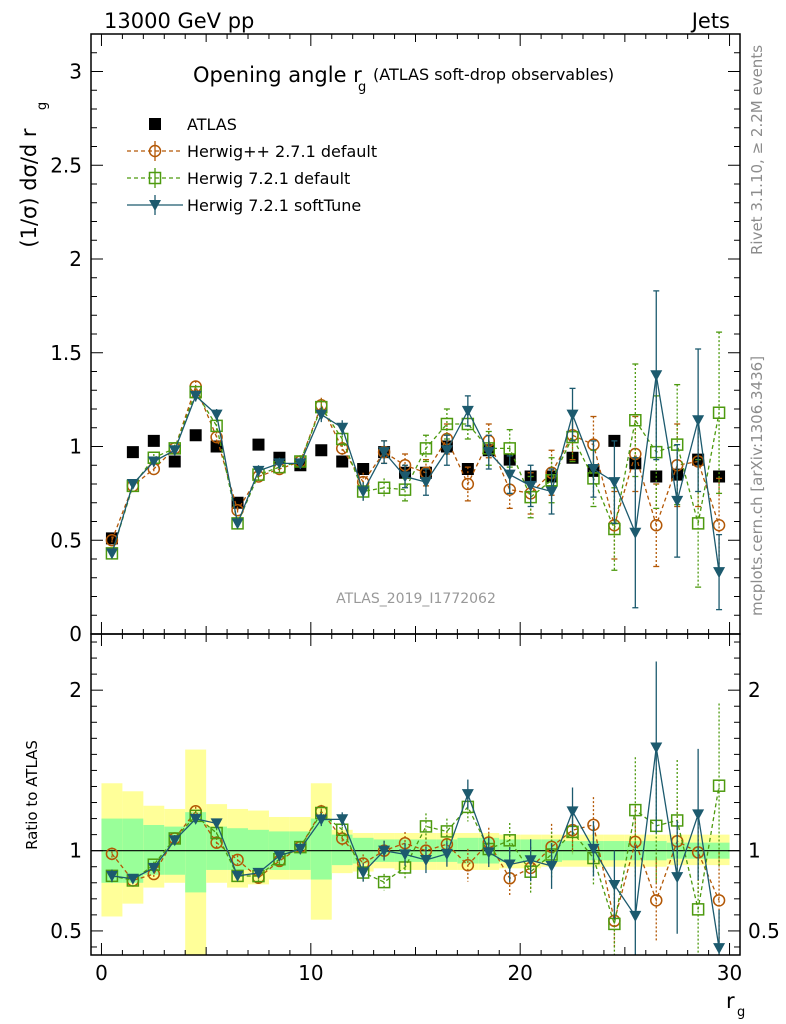  I want to click on observable-group-label: Jets, so click(710, 21).